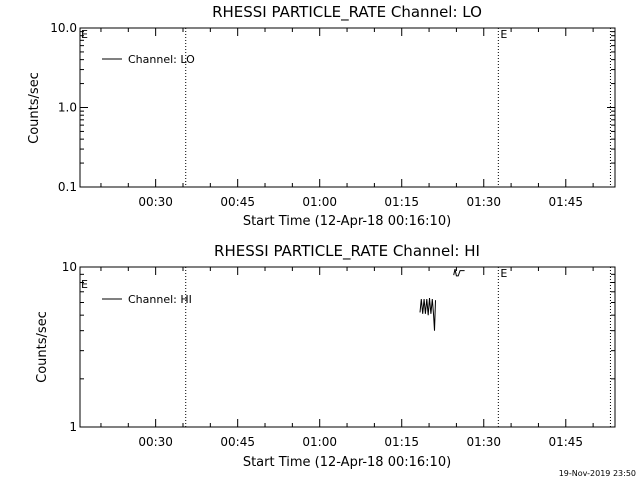  Describe the element at coordinates (67, 108) in the screenshot. I see `y-tick-label: 1.0` at that location.